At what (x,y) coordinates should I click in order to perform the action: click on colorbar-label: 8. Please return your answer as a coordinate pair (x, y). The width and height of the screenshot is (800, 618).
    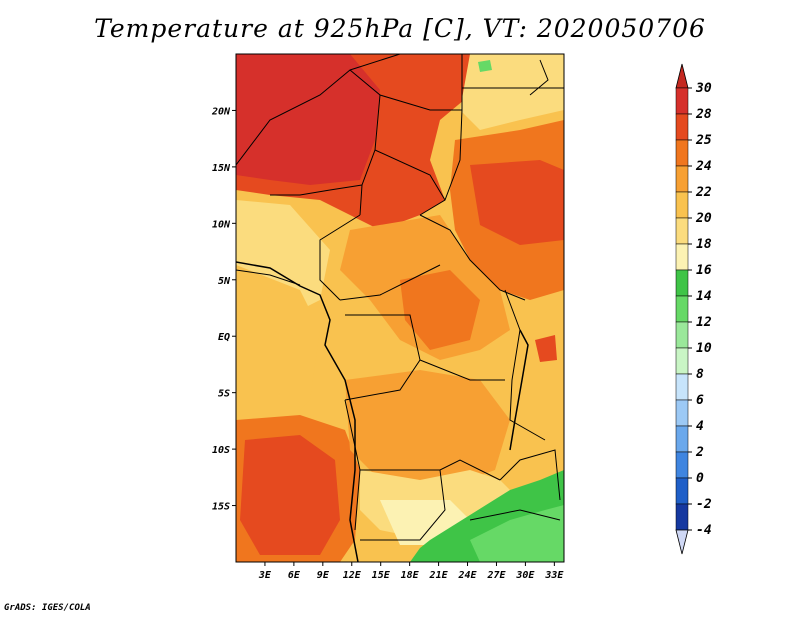
    Looking at the image, I should click on (700, 374).